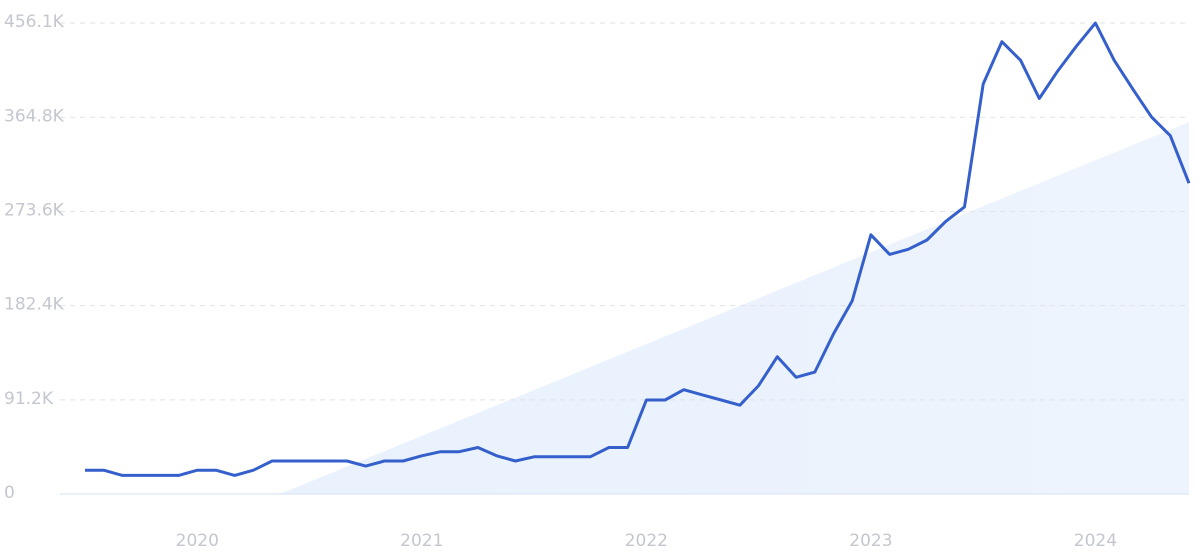  I want to click on y-tick-label: 0, so click(9, 493).